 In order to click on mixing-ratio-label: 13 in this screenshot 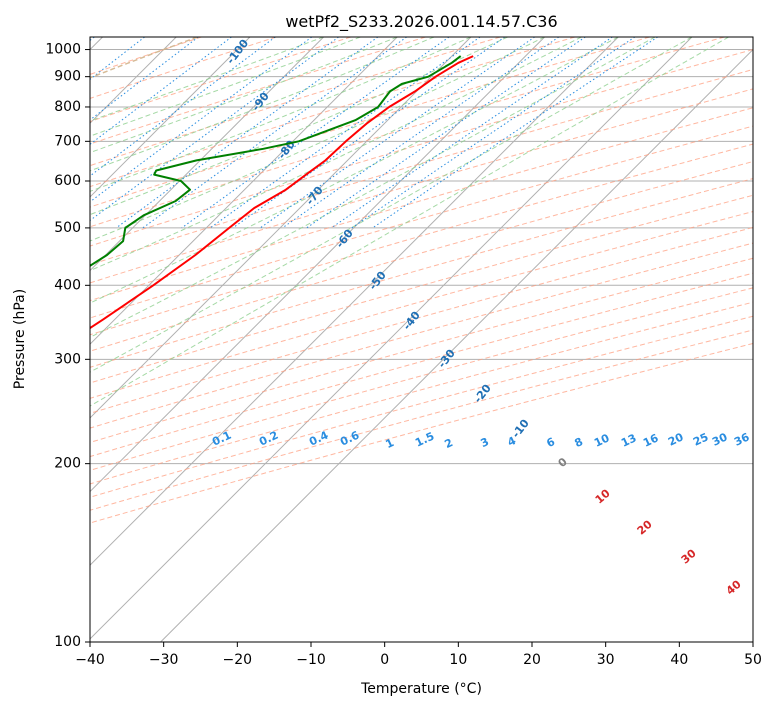, I will do `click(628, 440)`.